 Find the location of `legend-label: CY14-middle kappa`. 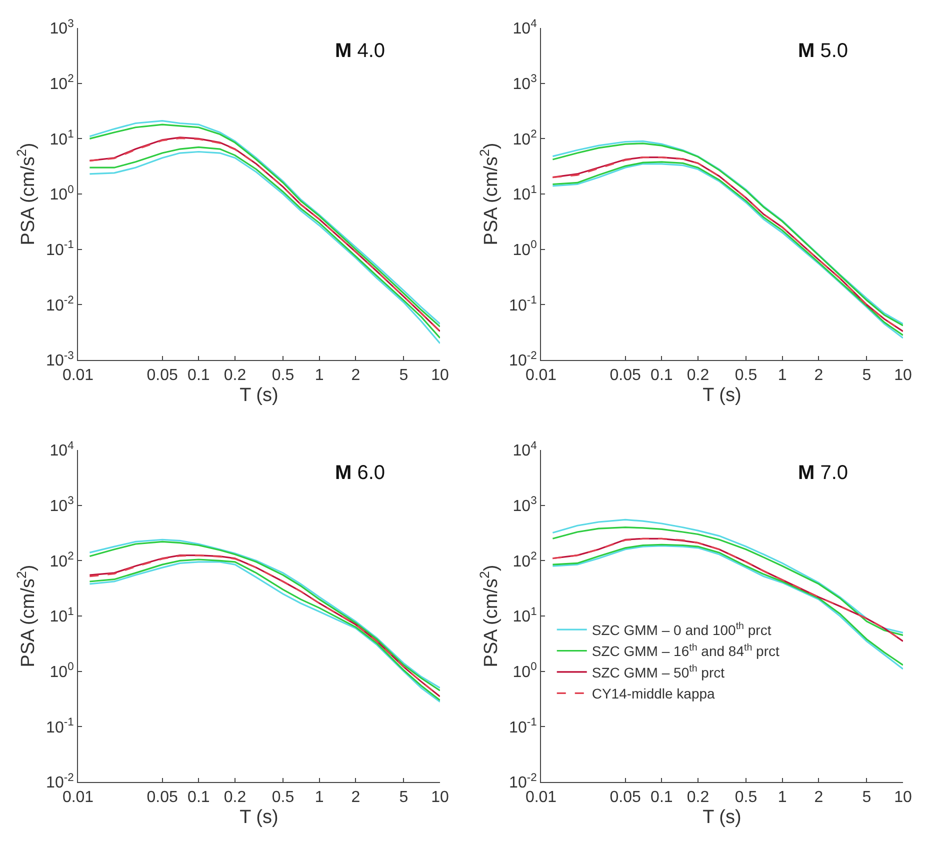

legend-label: CY14-middle kappa is located at coordinates (654, 694).